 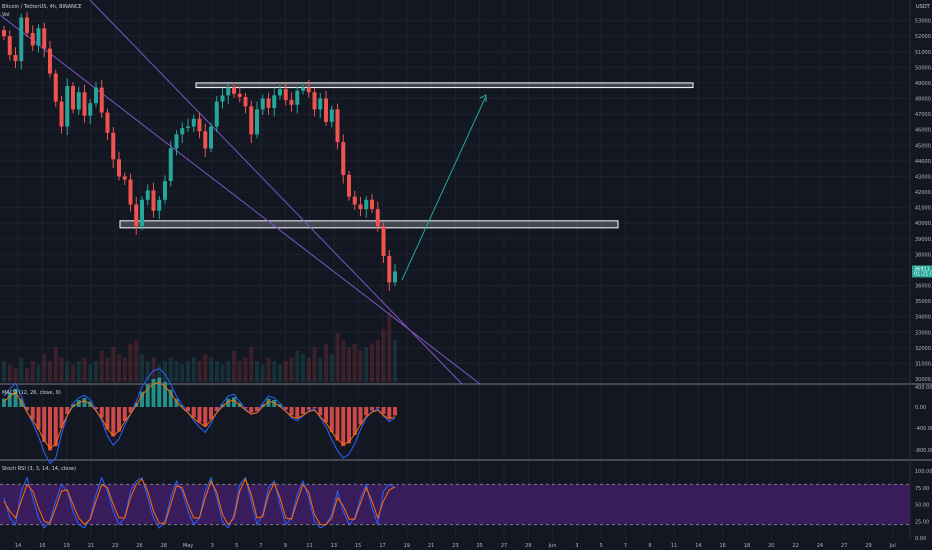 I want to click on stoch-title: Stoch RSI (3, 3, 14, 14, close), so click(x=39, y=469).